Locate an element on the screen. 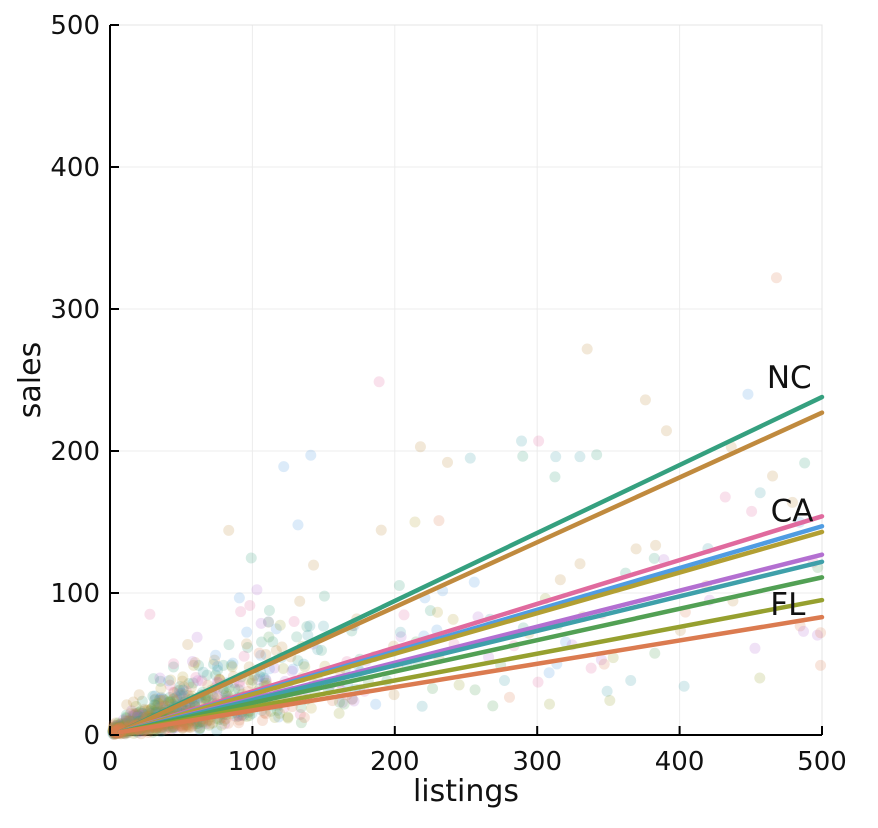 The image size is (878, 828). series-label-nc: NC is located at coordinates (789, 378).